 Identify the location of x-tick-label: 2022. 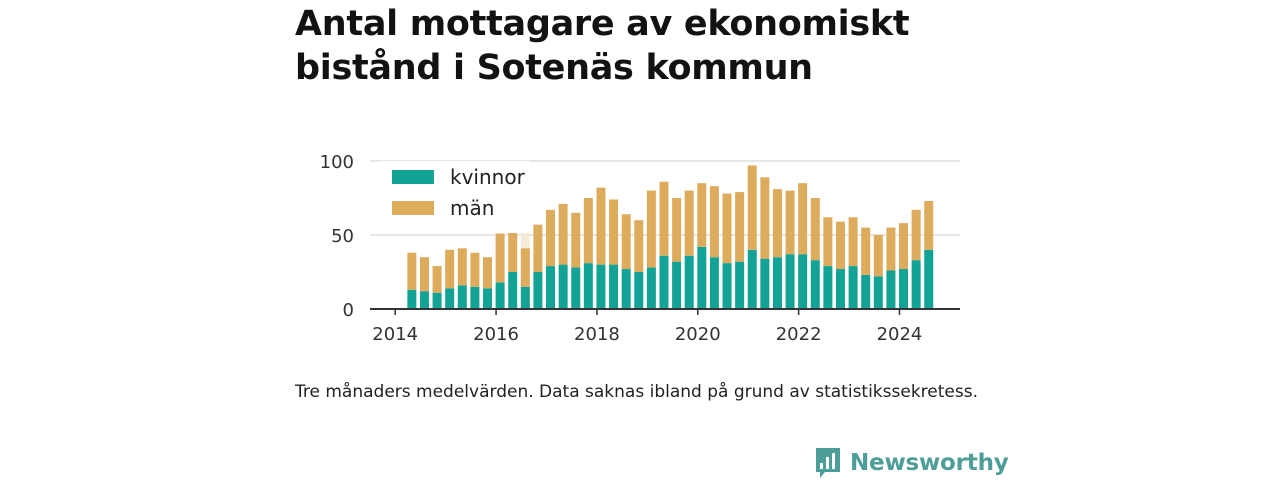
(799, 334).